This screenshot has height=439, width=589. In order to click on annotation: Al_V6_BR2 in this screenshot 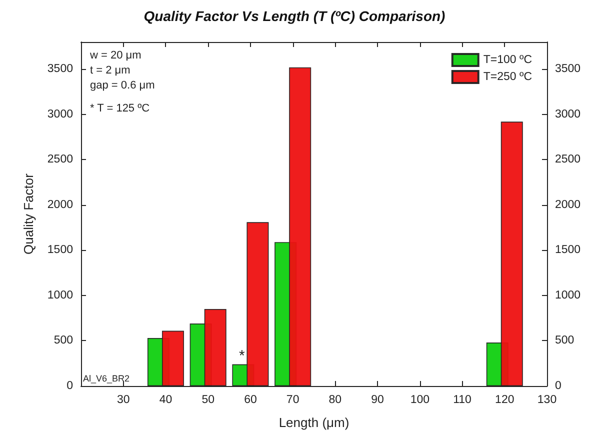, I will do `click(106, 379)`.